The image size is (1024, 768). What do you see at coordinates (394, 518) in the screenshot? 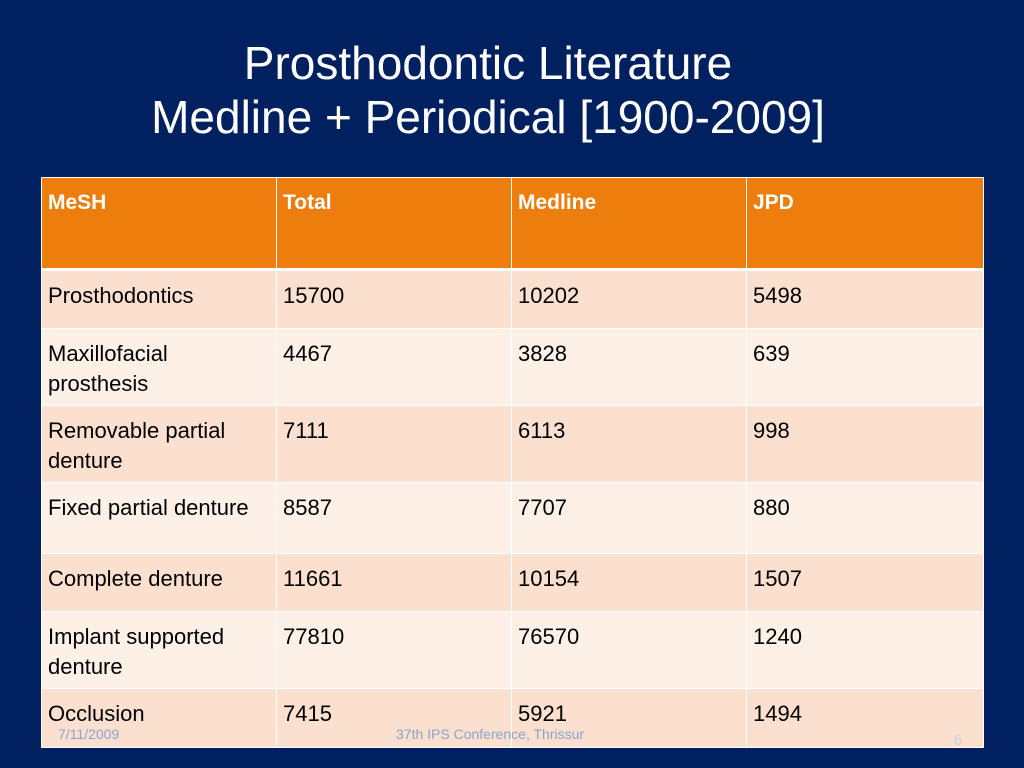
I see `cell-total: 8587` at bounding box center [394, 518].